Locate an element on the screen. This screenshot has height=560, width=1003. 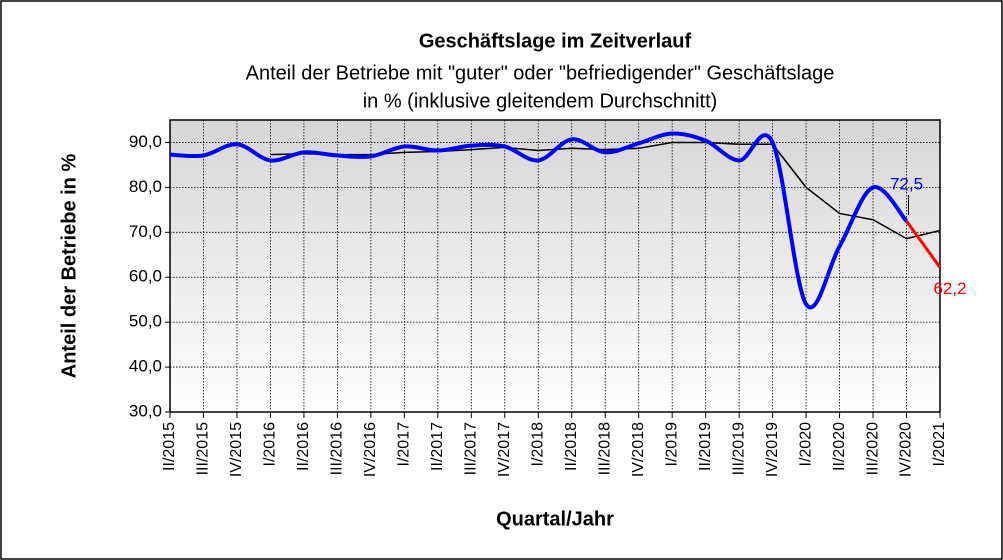
data-label: 72,5 is located at coordinates (906, 184).